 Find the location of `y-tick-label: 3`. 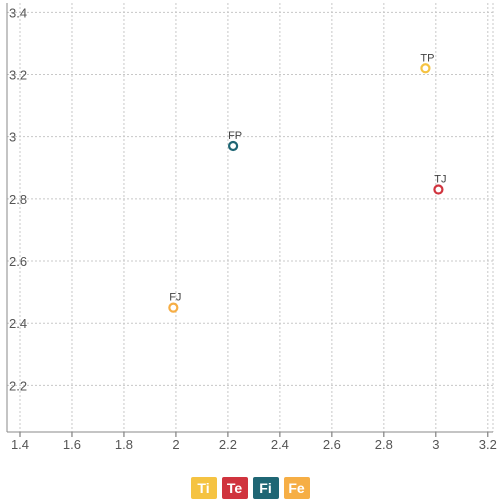

y-tick-label: 3 is located at coordinates (12, 137).